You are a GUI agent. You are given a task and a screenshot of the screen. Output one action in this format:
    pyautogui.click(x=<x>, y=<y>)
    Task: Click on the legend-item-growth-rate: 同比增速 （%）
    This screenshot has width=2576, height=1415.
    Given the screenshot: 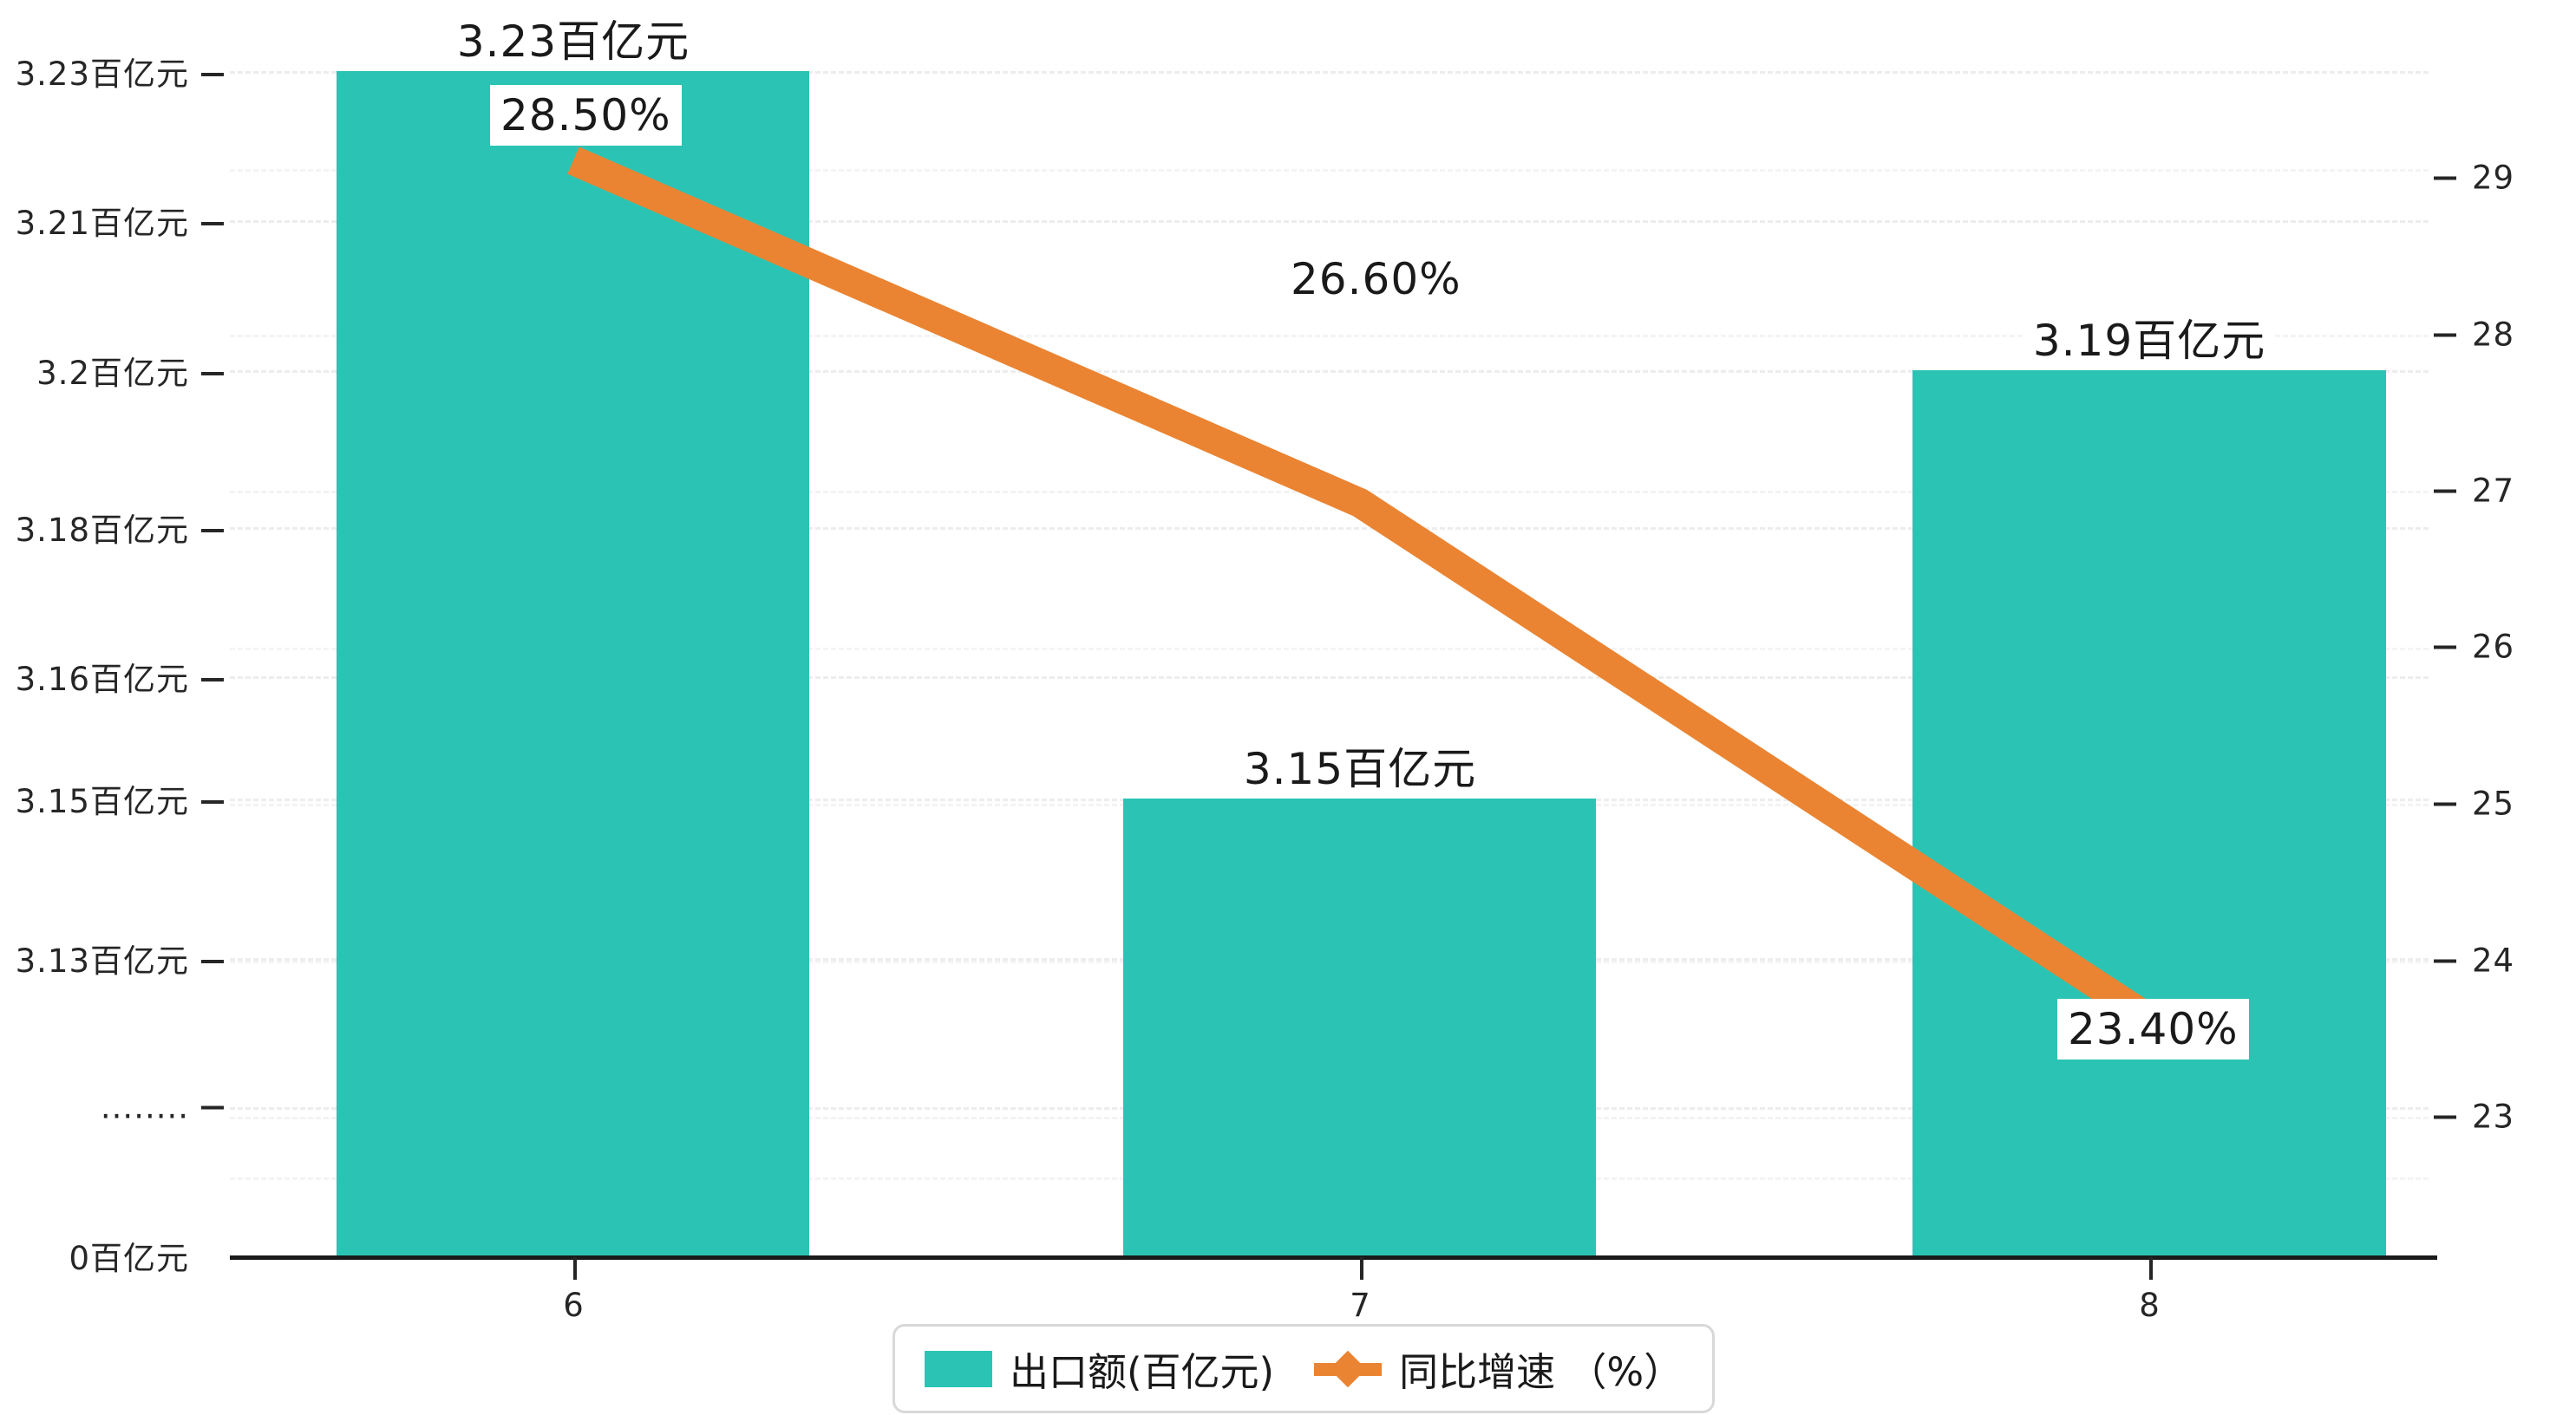 What is the action you would take?
    pyautogui.click(x=1498, y=1368)
    